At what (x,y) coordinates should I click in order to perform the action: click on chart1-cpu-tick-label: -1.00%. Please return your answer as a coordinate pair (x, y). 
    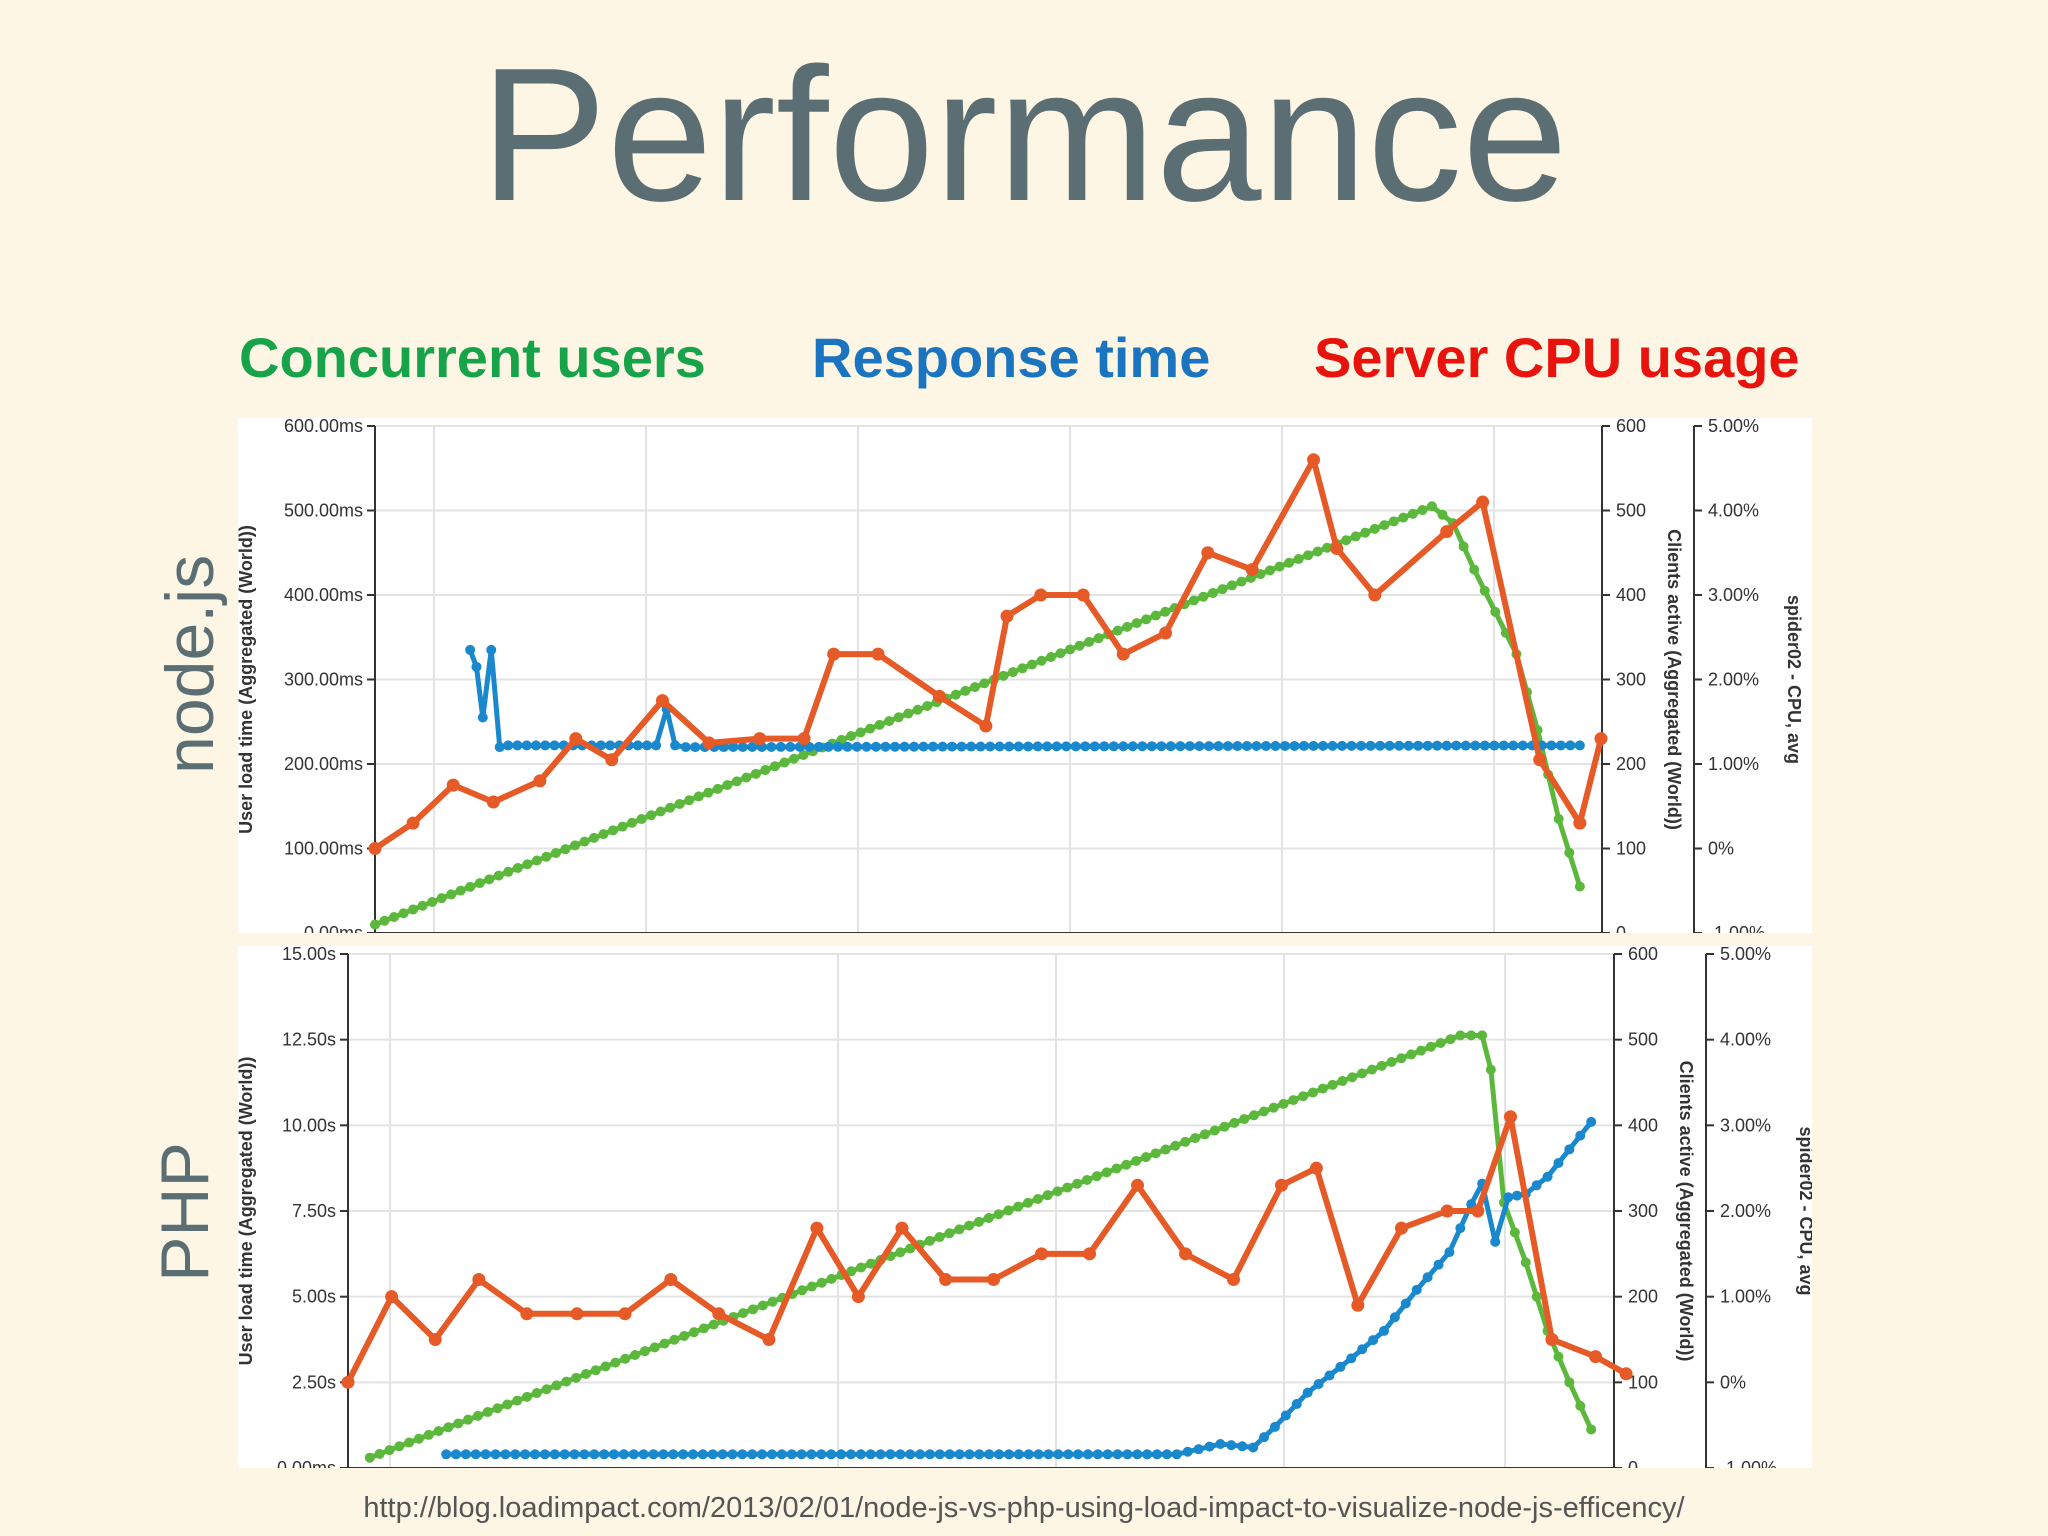
    Looking at the image, I should click on (1748, 1463).